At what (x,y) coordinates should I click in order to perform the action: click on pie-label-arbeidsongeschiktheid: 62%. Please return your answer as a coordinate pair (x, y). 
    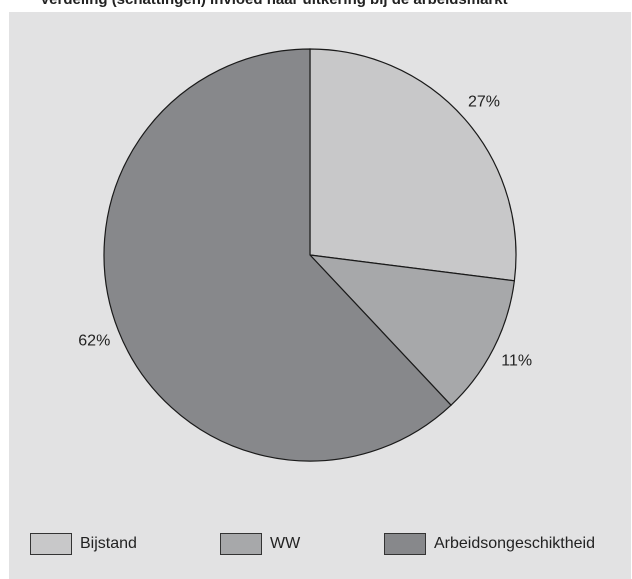
    Looking at the image, I should click on (94, 340).